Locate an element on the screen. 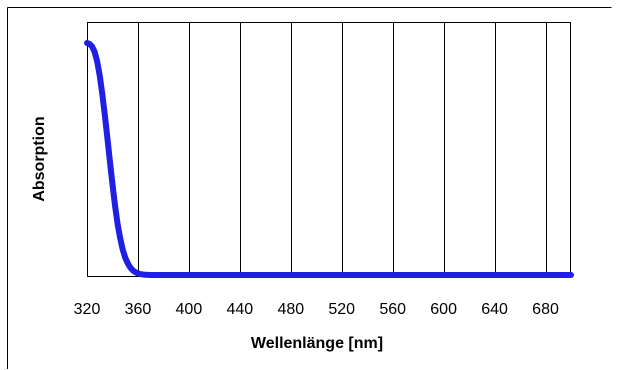  x-tick-label-560: 560 is located at coordinates (392, 309).